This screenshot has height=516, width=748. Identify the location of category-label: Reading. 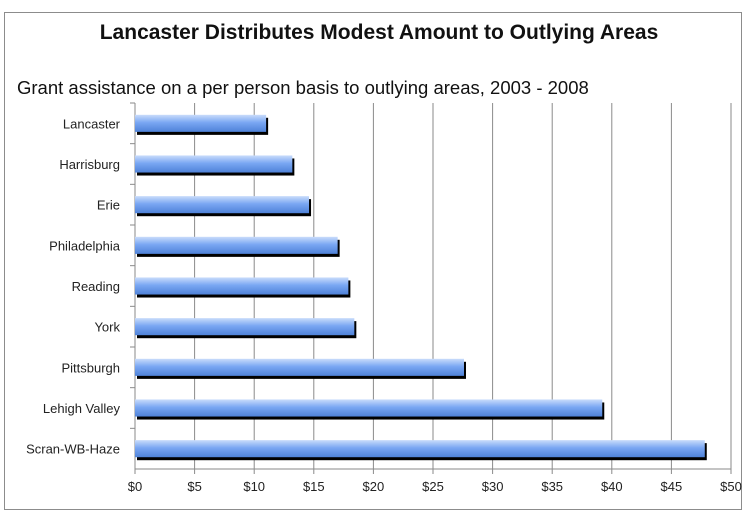
(96, 286).